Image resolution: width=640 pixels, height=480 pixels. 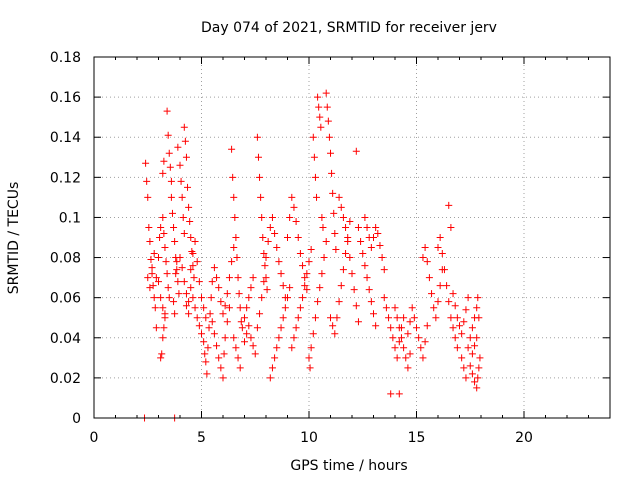 What do you see at coordinates (309, 438) in the screenshot?
I see `x-tick-label: 10` at bounding box center [309, 438].